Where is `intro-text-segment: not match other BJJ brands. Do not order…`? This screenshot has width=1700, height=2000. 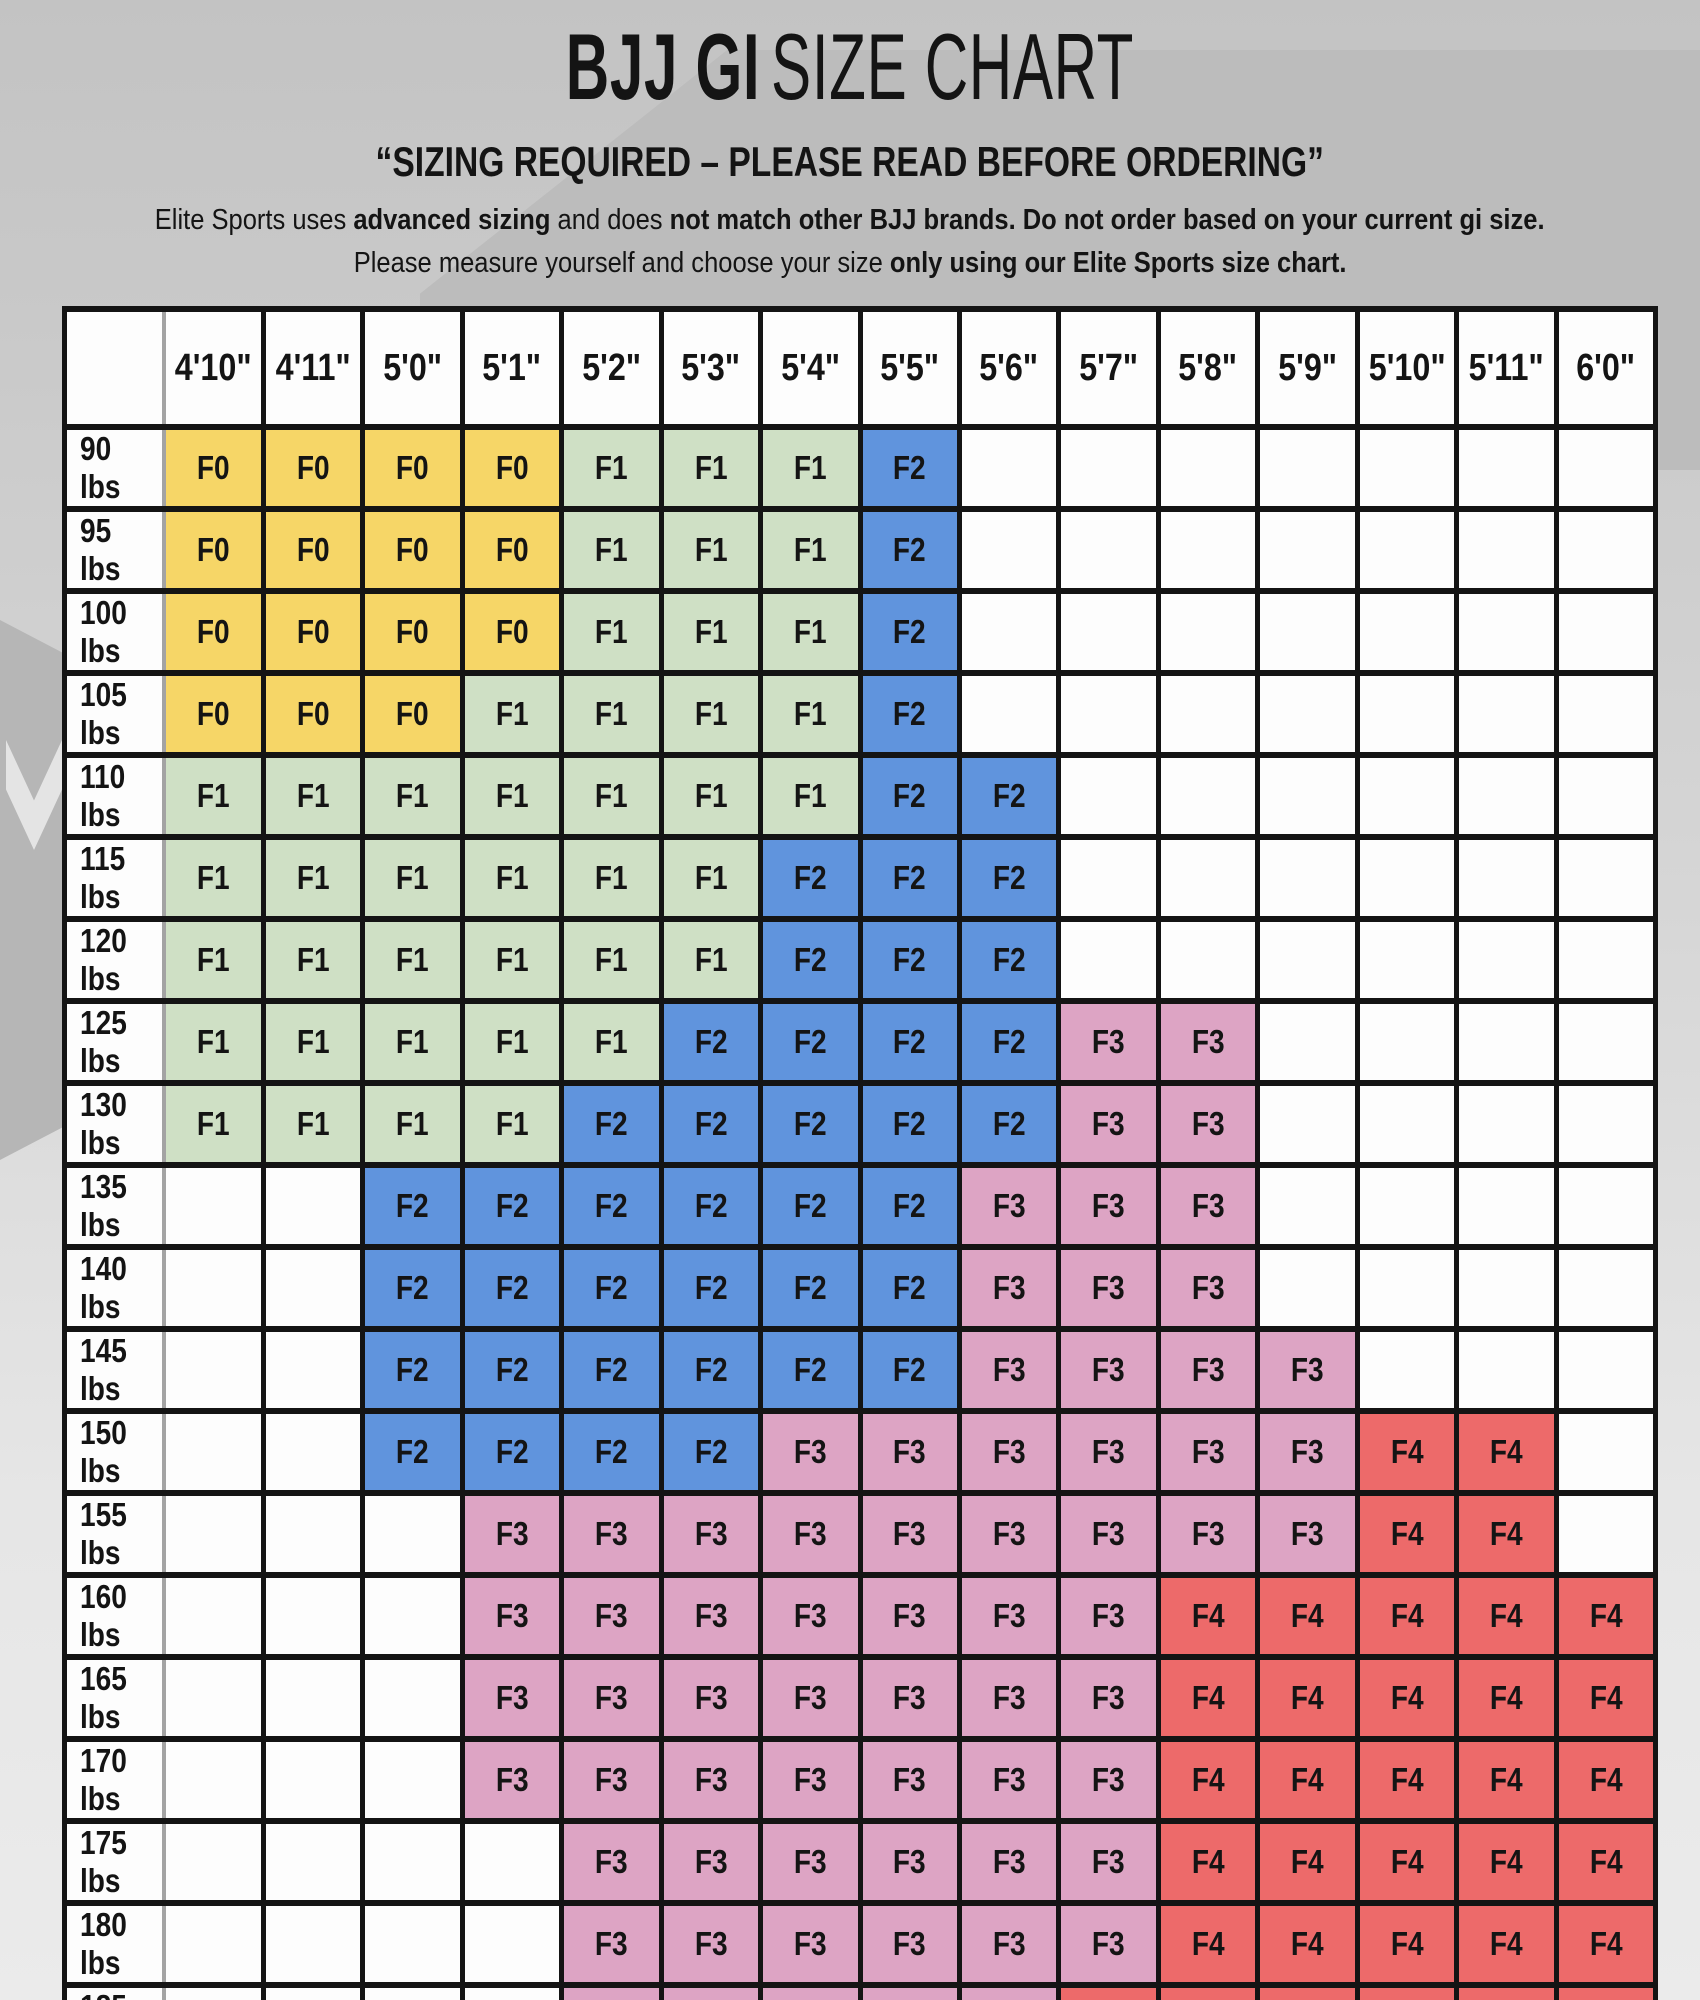
intro-text-segment: not match other BJJ brands. Do not order… is located at coordinates (1107, 220).